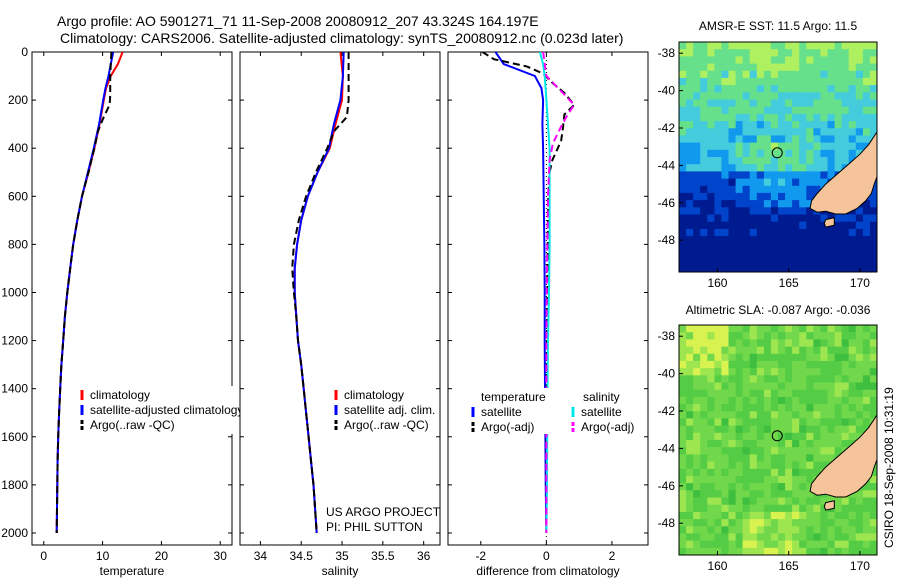 The image size is (900, 580). I want to click on y-tick-label: -46, so click(667, 486).